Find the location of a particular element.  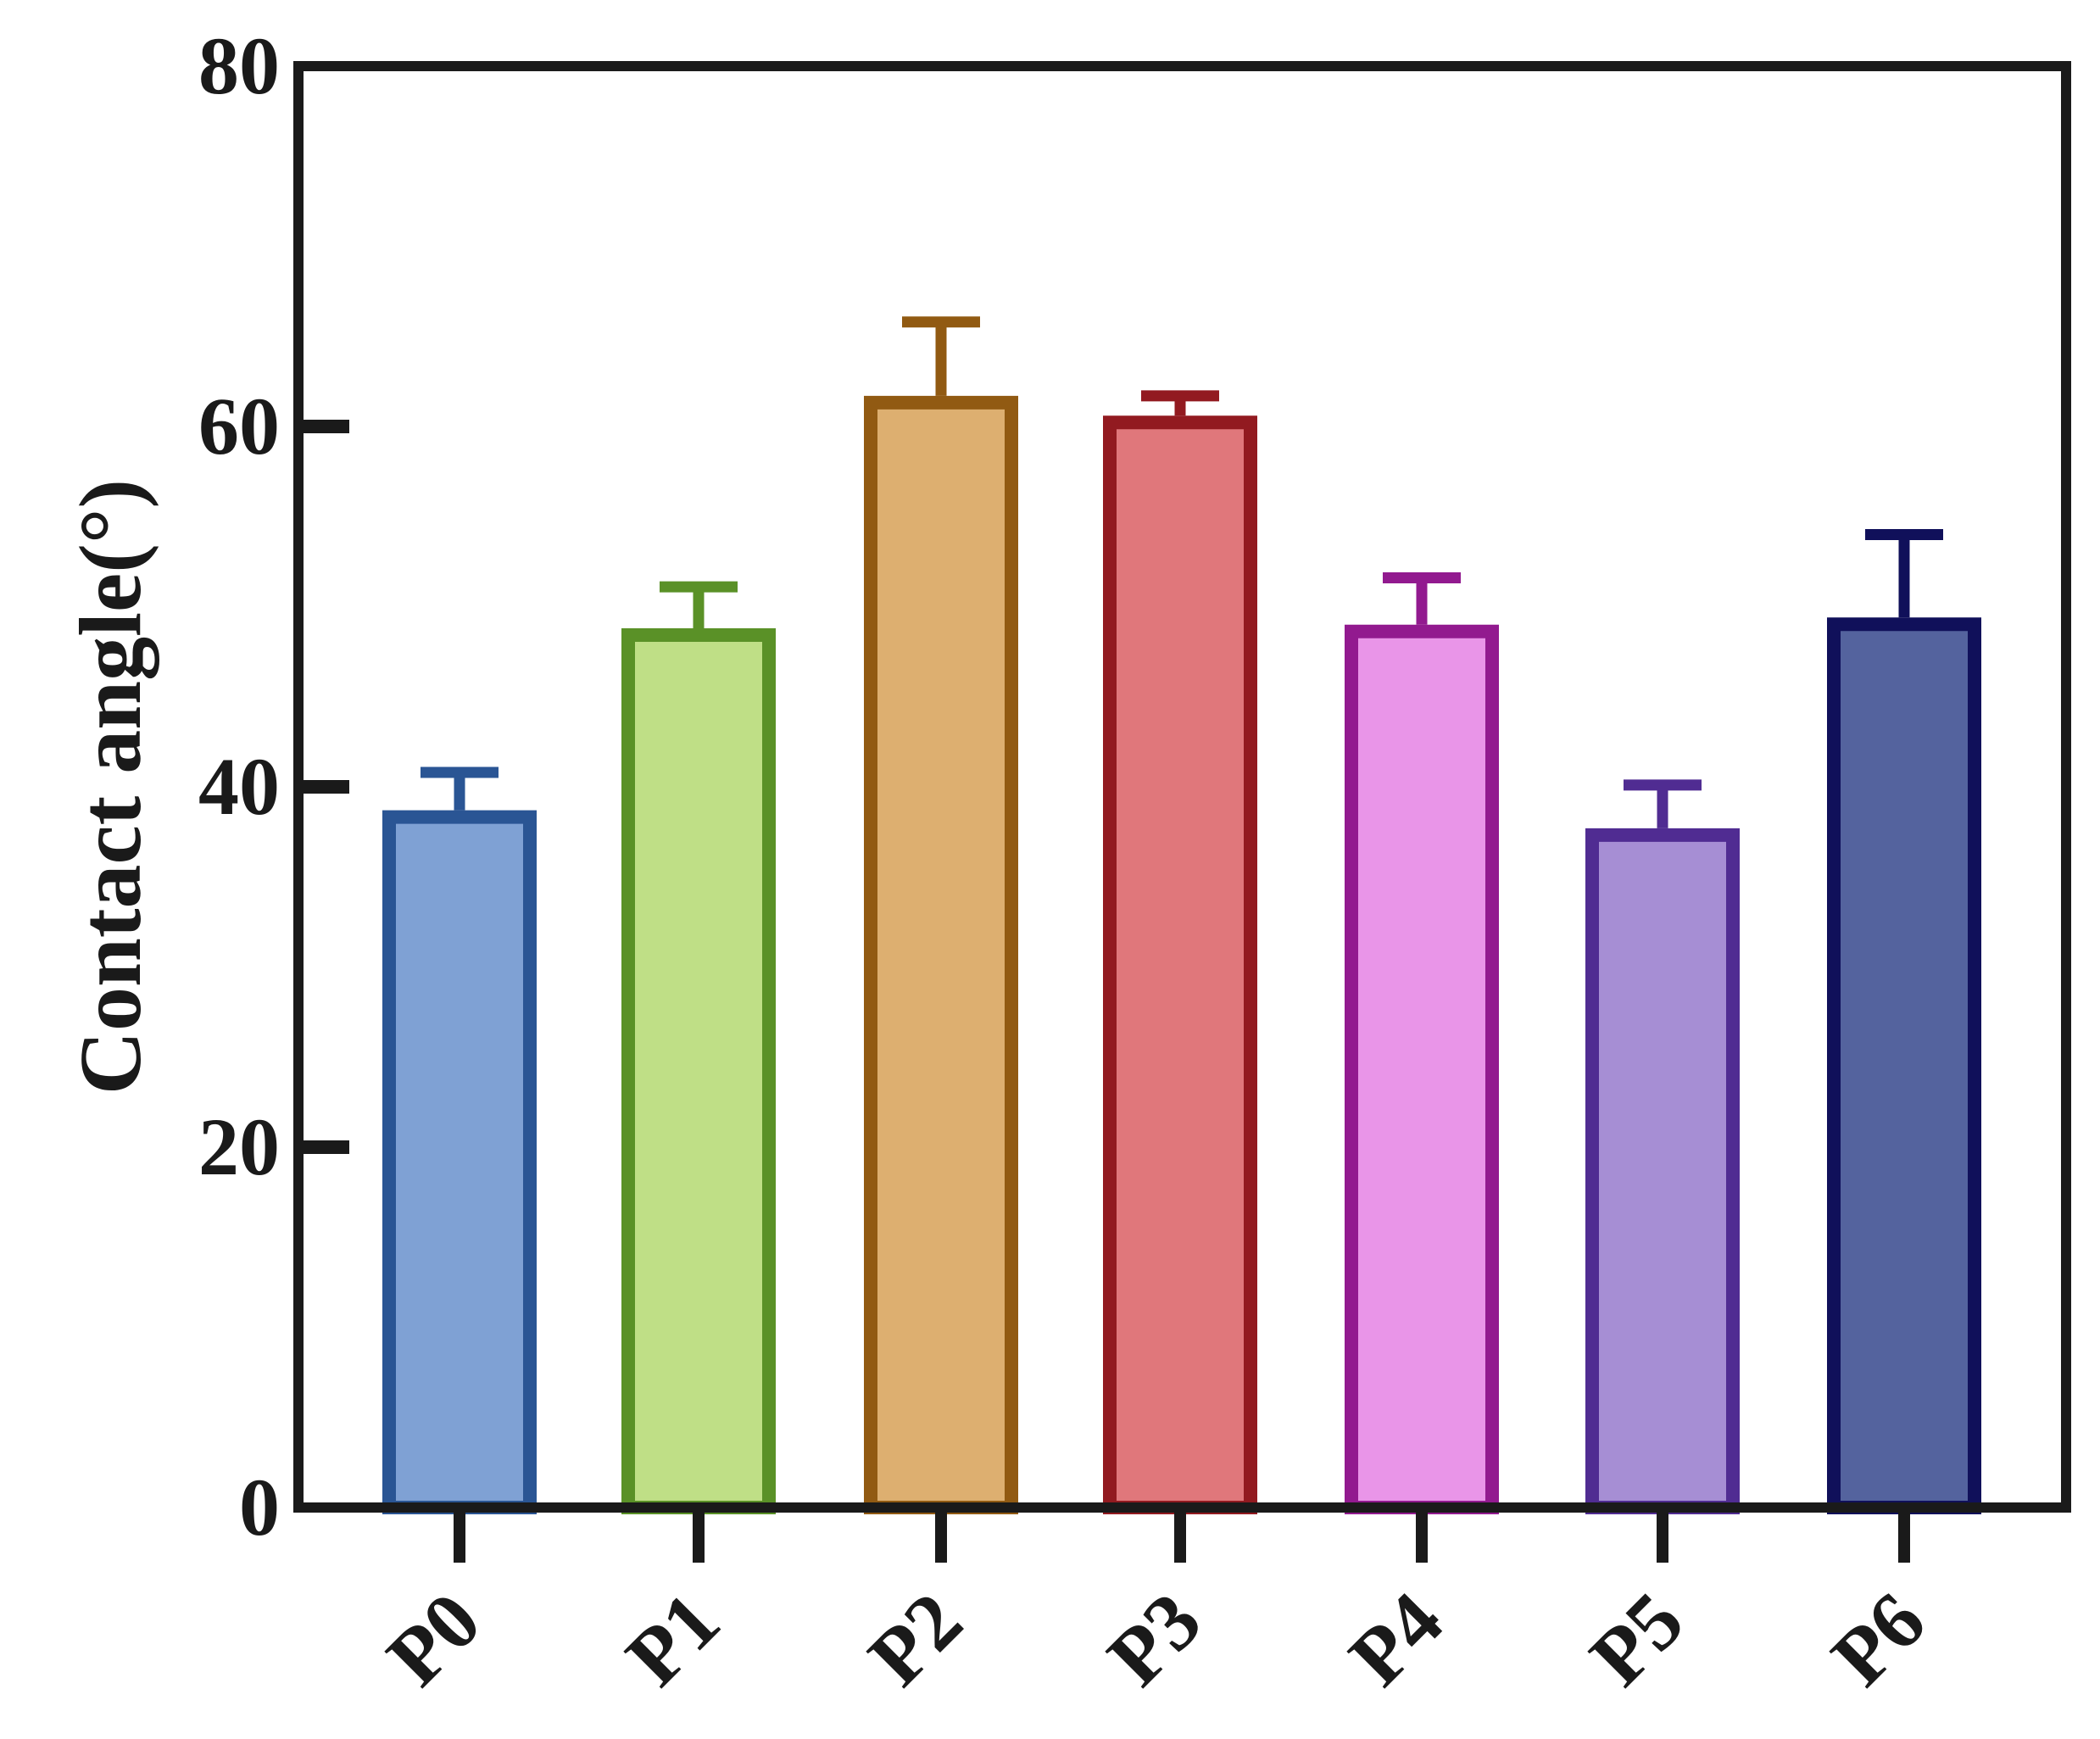

y-axis: 0 20 40 60 80 is located at coordinates (273, 786).